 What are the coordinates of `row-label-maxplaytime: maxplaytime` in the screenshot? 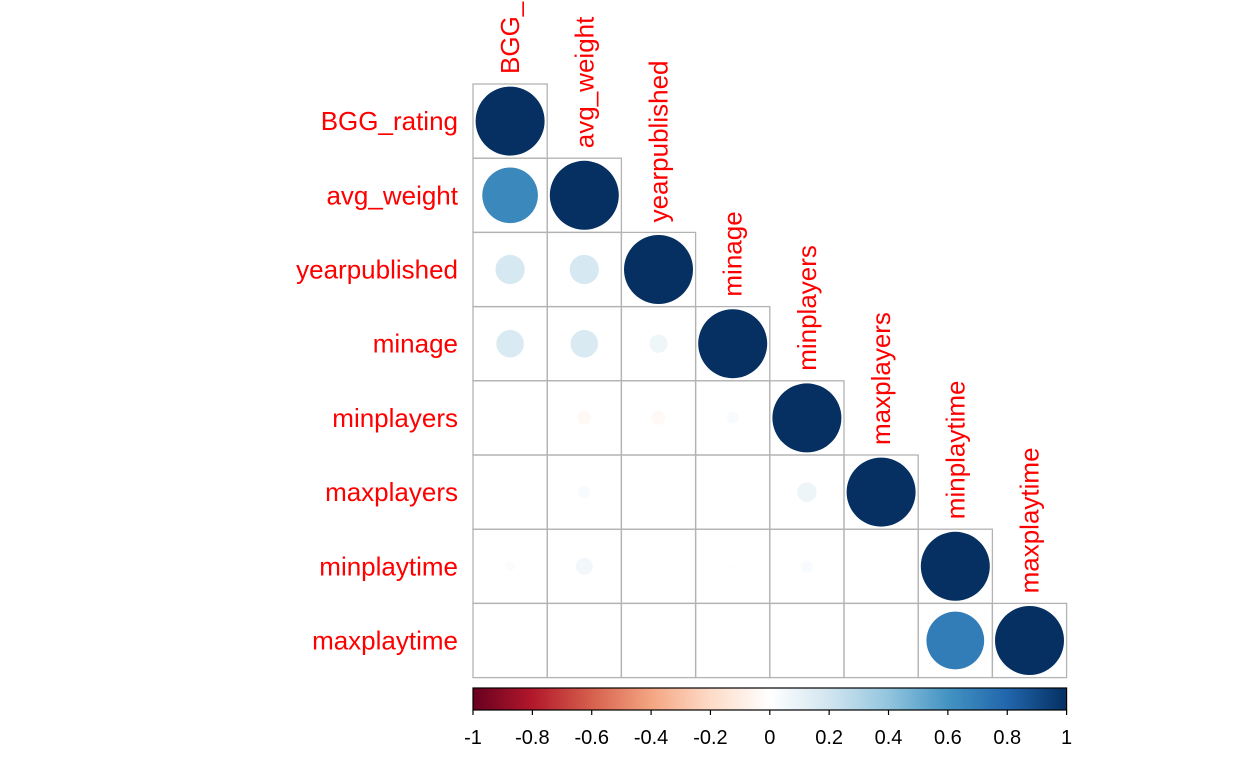 It's located at (385, 641).